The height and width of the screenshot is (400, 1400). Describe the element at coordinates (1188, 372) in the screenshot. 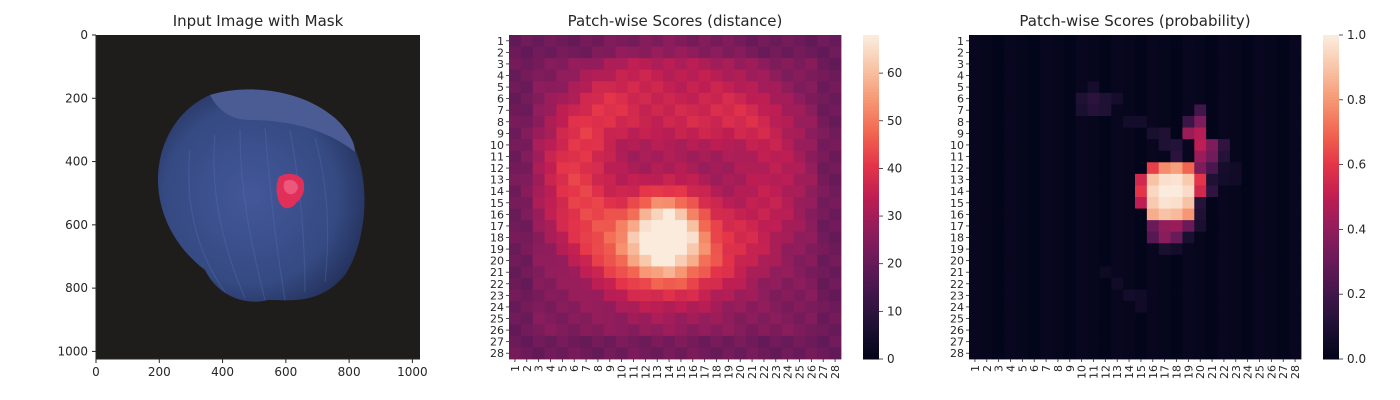

I see `probability-col-label: 19` at that location.